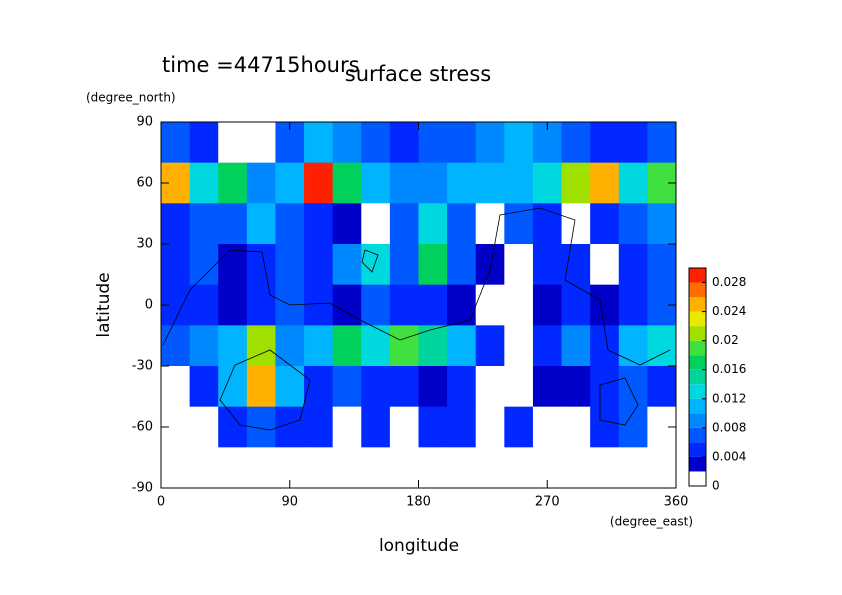 This screenshot has height=595, width=842. Describe the element at coordinates (547, 502) in the screenshot. I see `x-tick-label: 270` at that location.